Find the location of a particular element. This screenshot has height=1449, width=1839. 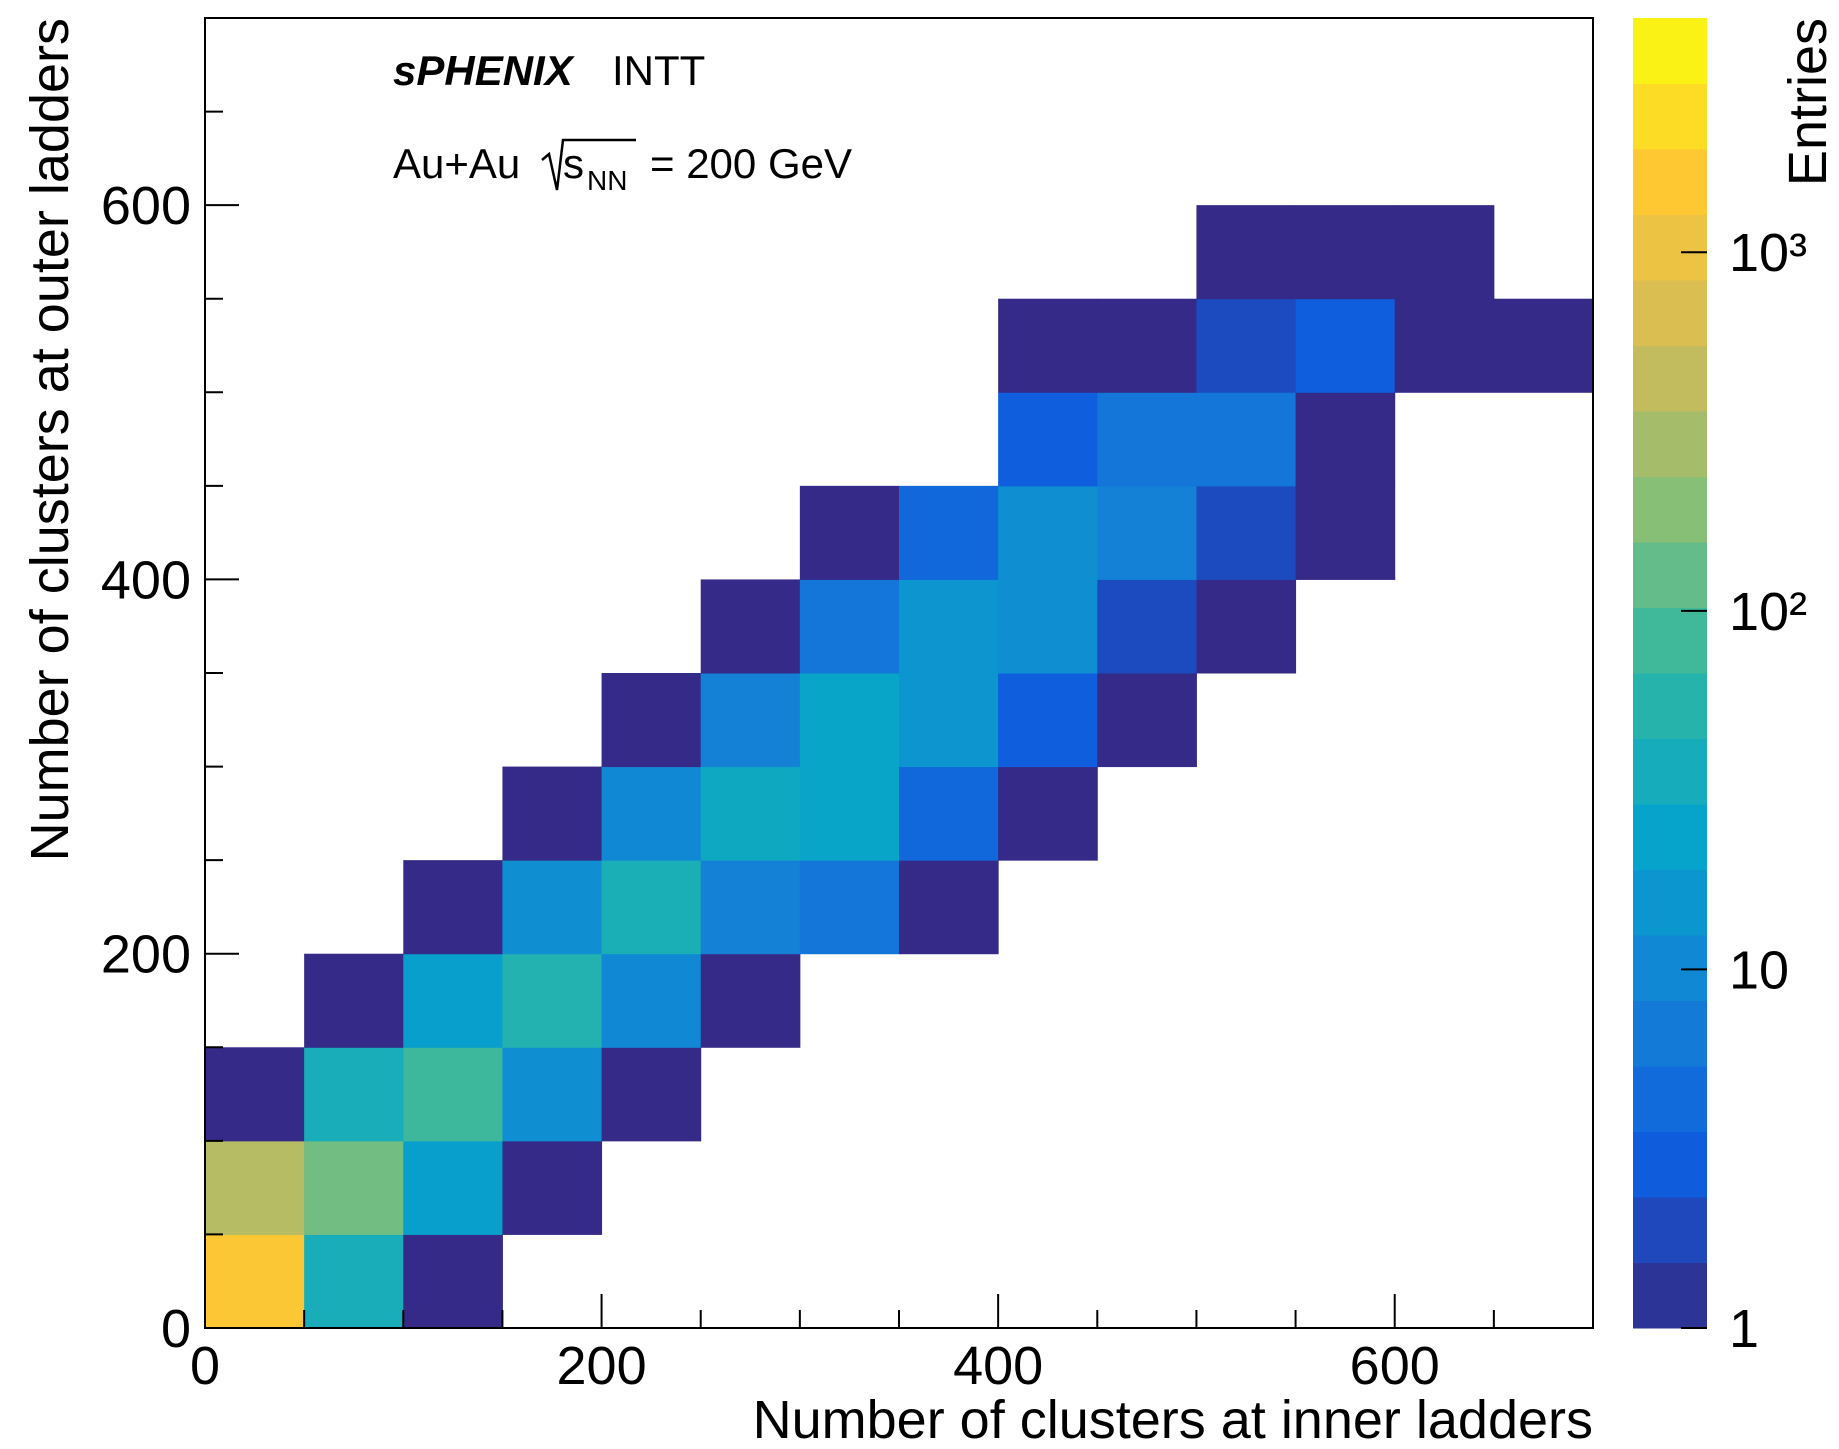

x-tick-label: 0 is located at coordinates (205, 1366).